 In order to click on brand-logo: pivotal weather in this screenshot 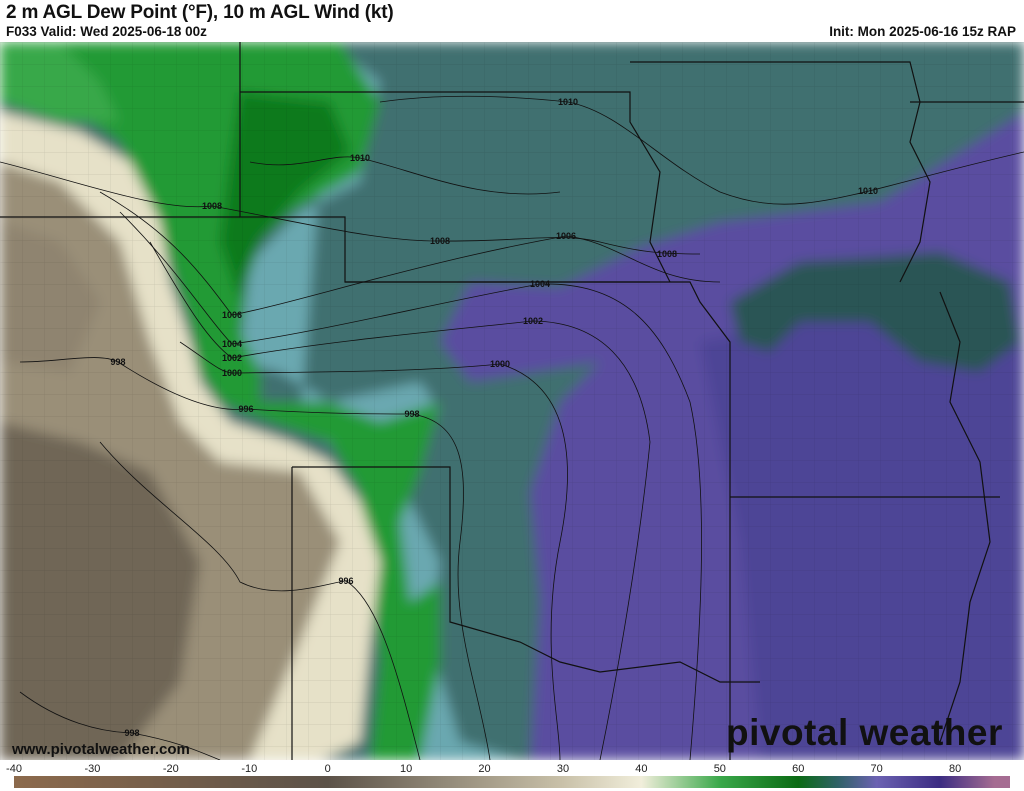, I will do `click(864, 732)`.